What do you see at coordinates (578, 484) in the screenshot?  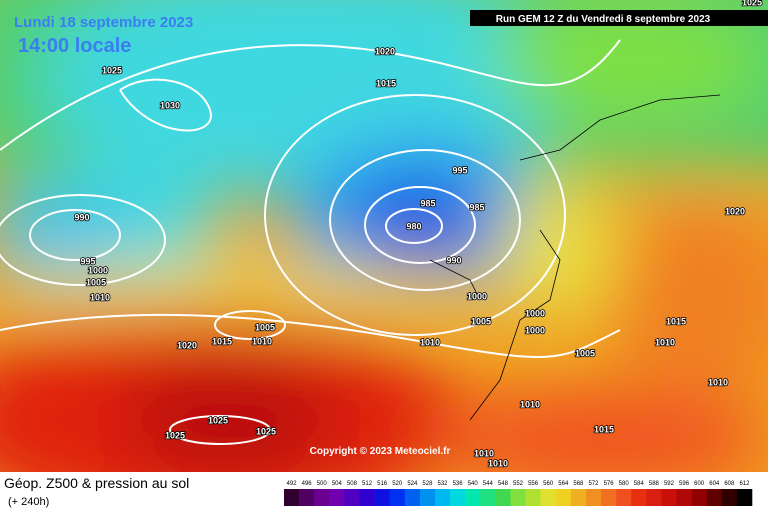 I see `scale-label: 568` at bounding box center [578, 484].